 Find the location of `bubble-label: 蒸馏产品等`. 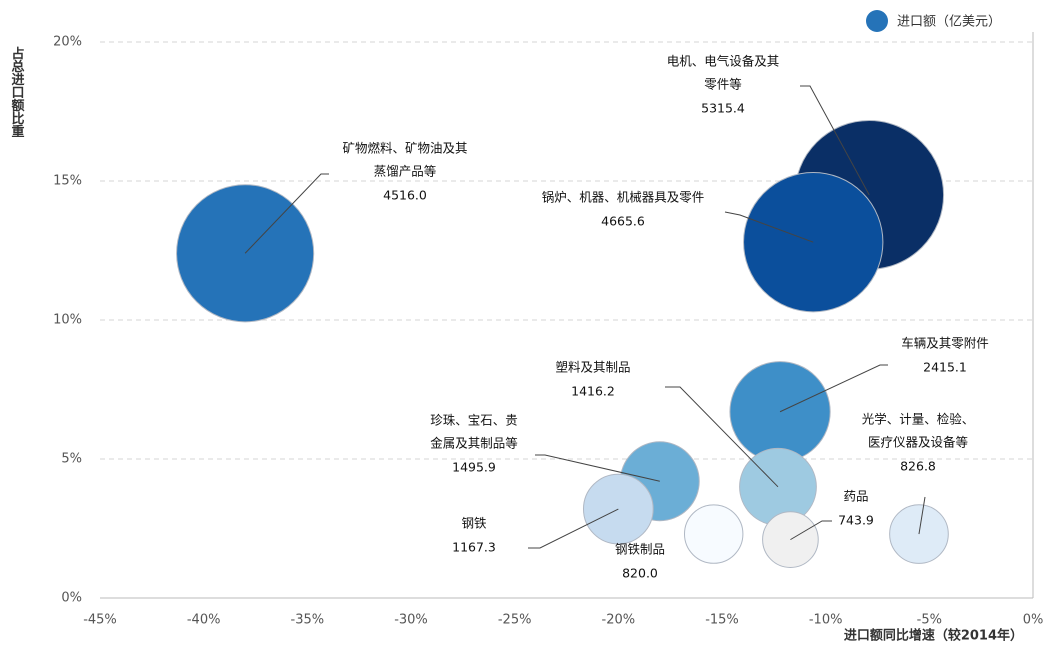

bubble-label: 蒸馏产品等 is located at coordinates (405, 171).